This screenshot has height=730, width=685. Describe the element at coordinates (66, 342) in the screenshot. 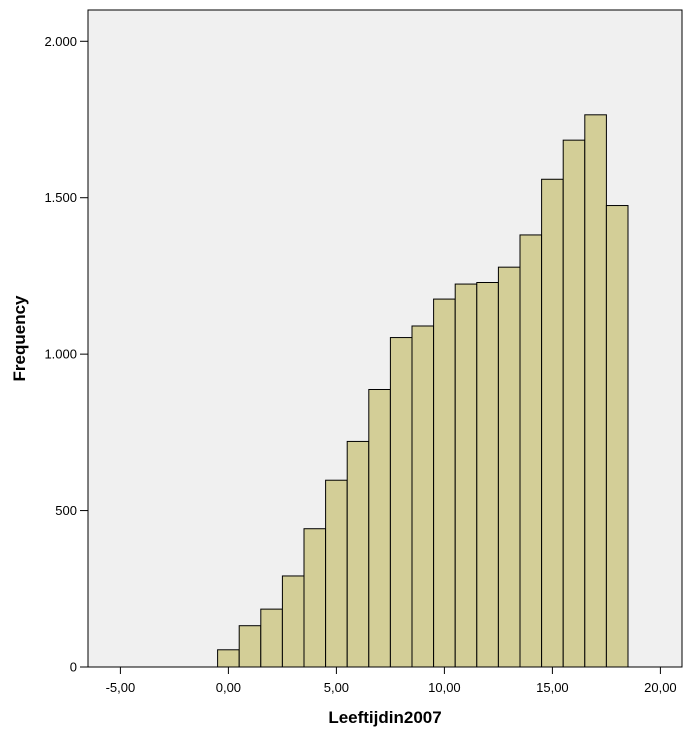

I see `y-axis: 0 500 1.000 1.500 2.000` at that location.